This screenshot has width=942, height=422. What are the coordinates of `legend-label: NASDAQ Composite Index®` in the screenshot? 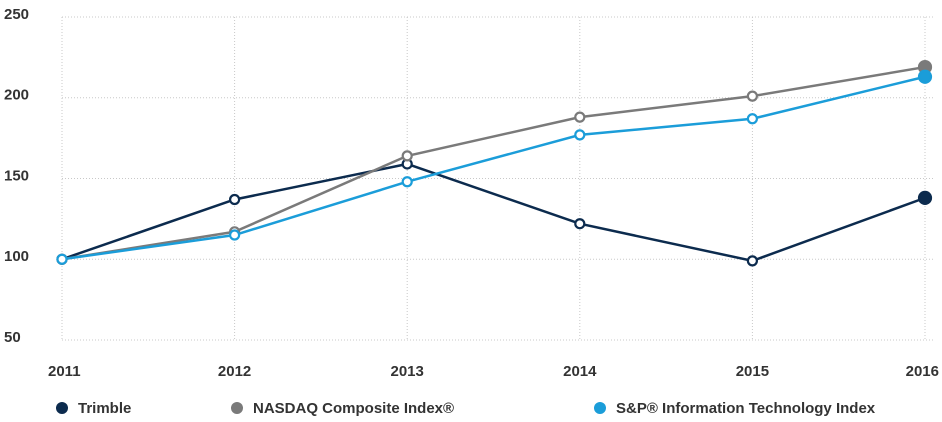 It's located at (353, 408).